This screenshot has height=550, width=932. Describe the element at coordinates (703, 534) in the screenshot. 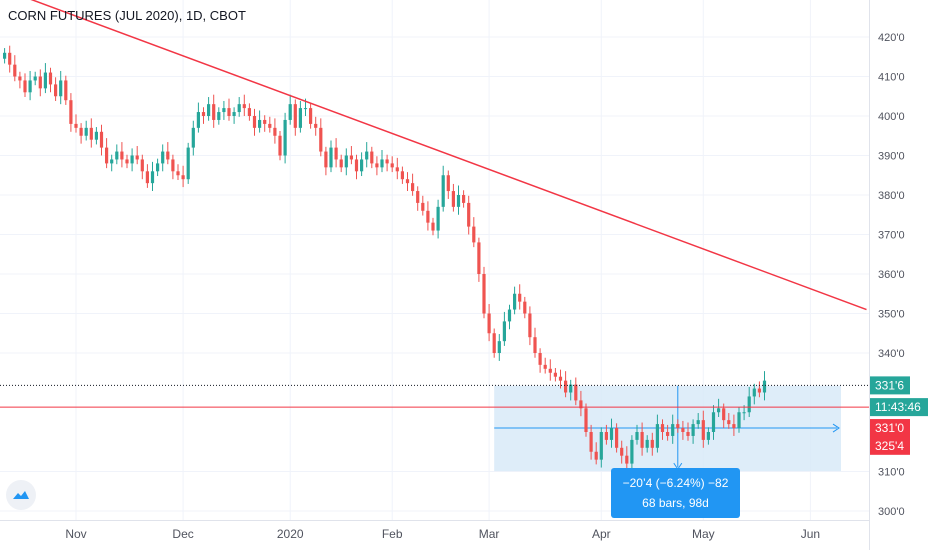

I see `time-tick-label: May` at that location.